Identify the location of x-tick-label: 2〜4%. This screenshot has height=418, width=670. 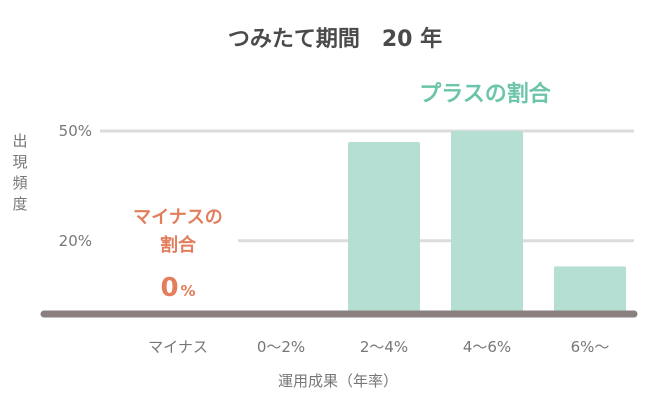
(384, 347).